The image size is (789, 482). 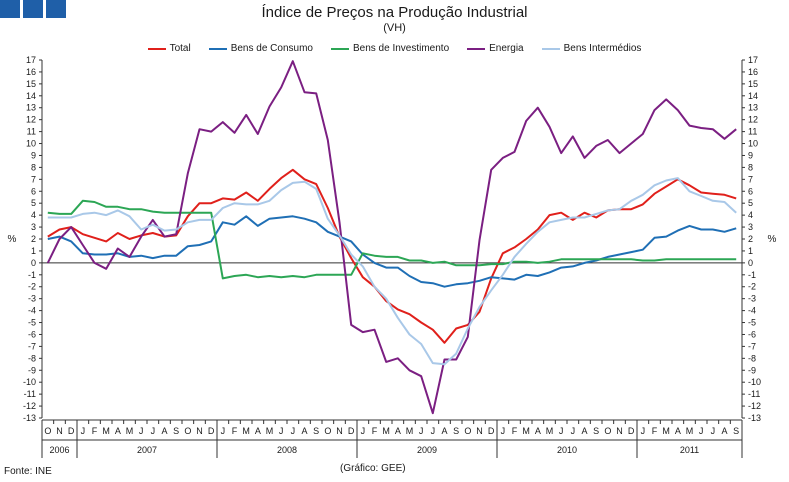 What do you see at coordinates (752, 358) in the screenshot?
I see `y-tick-label-right: -8` at bounding box center [752, 358].